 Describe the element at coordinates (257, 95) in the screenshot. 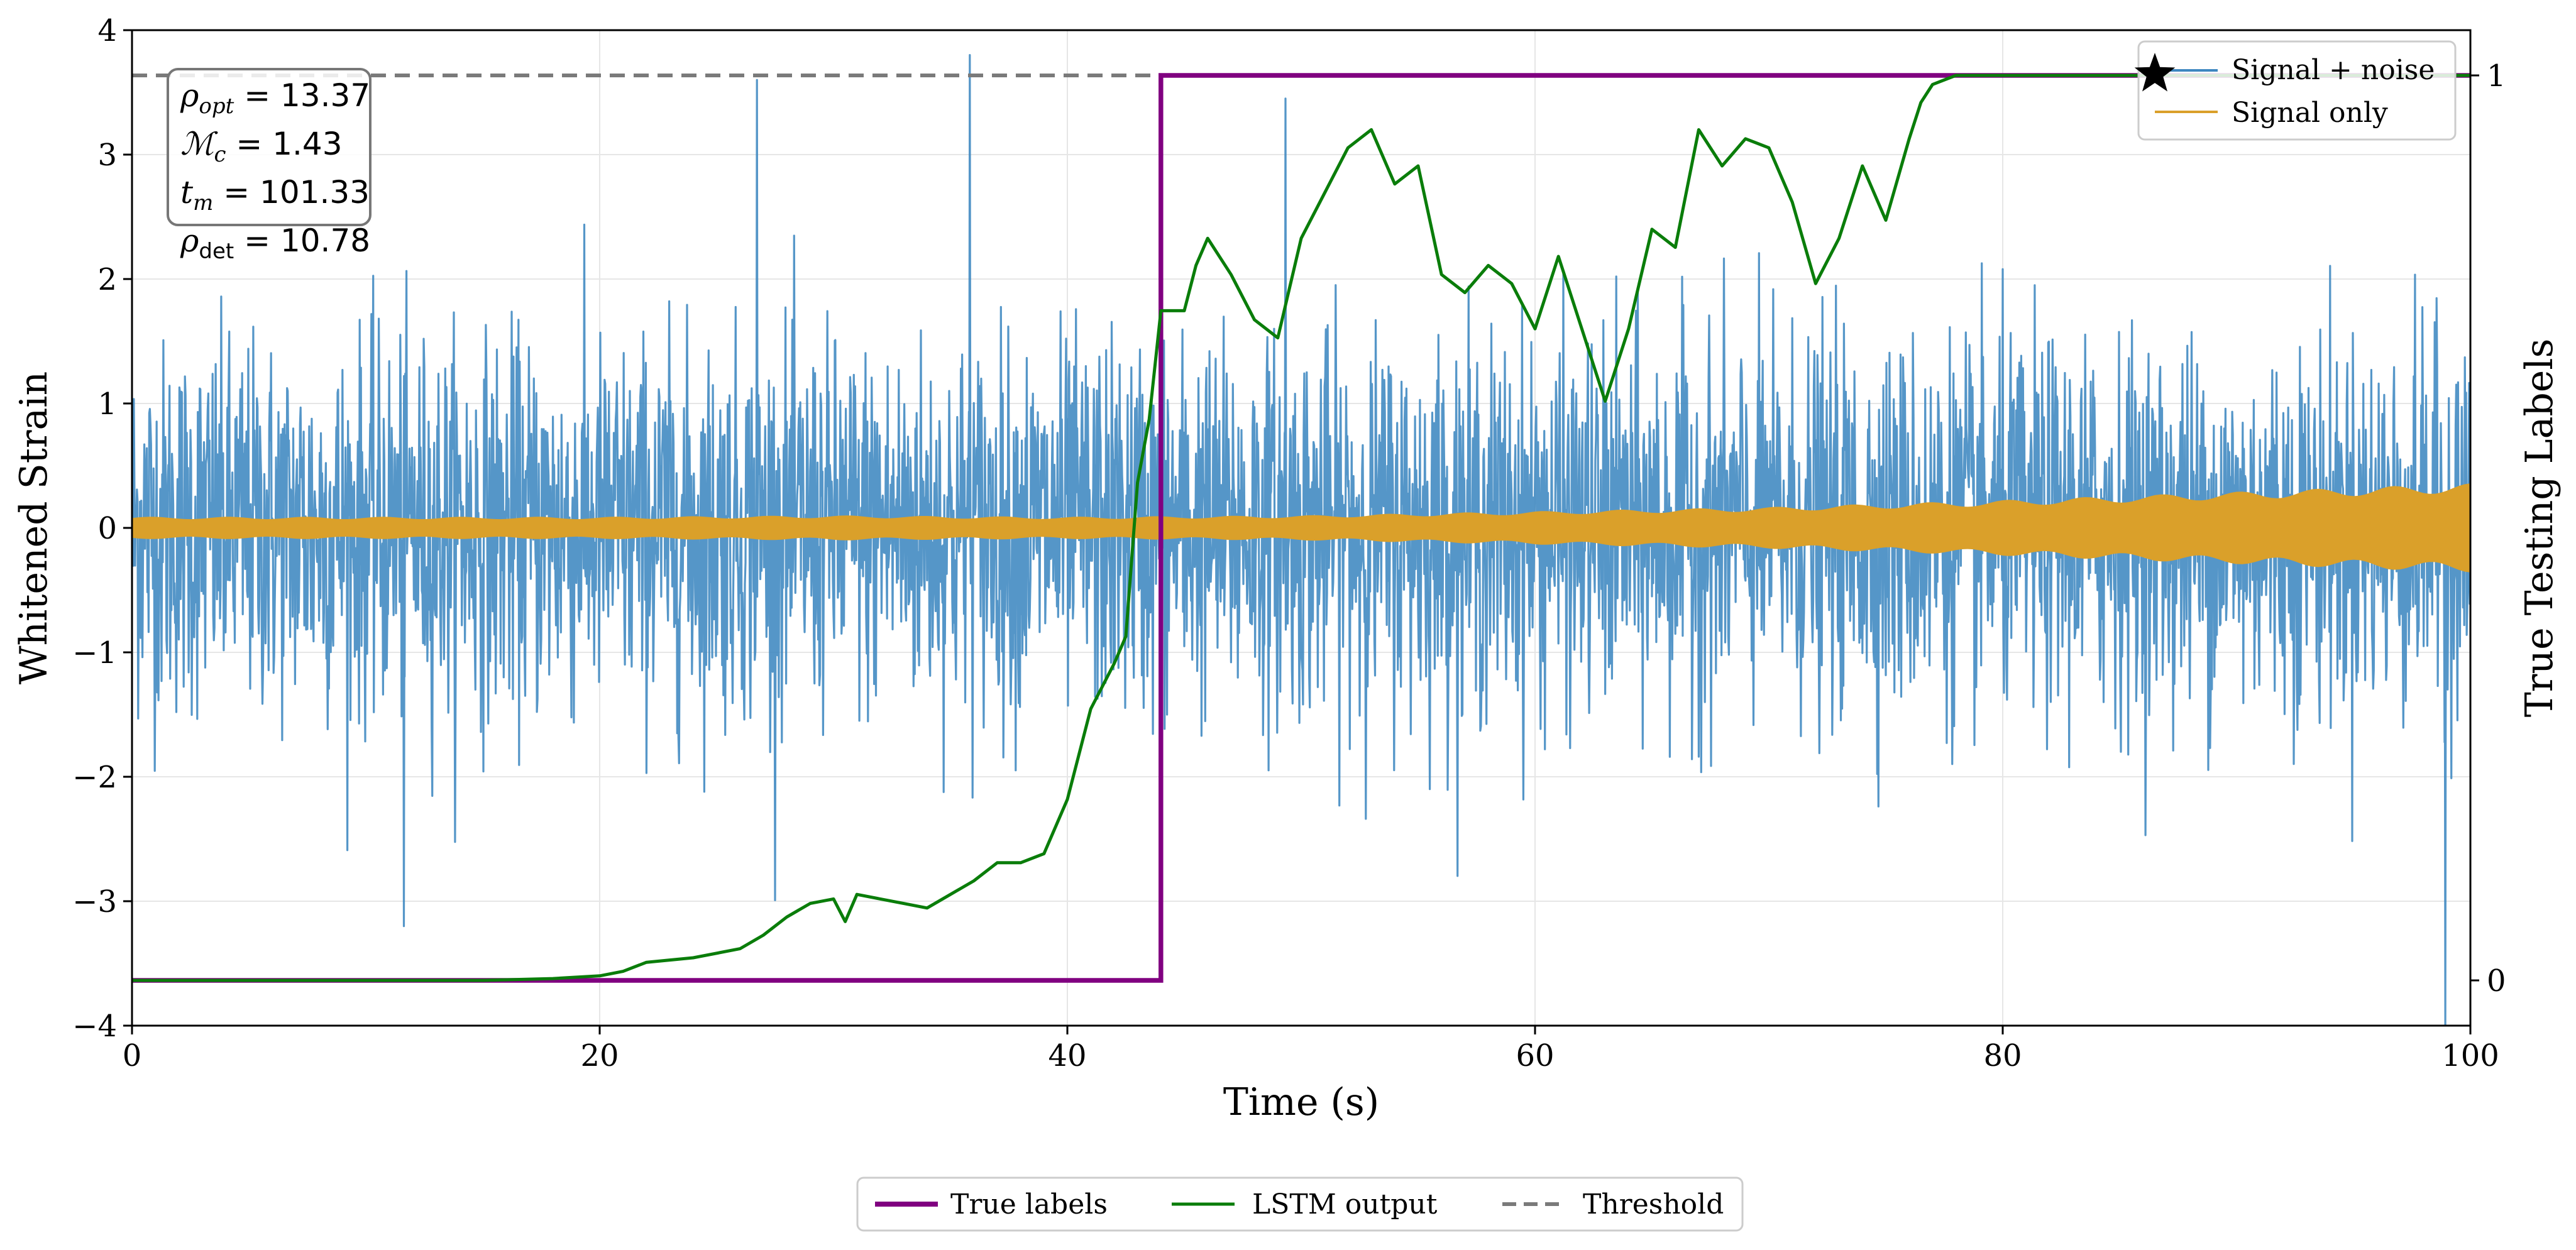

I see `rho-opt-equals: =` at that location.